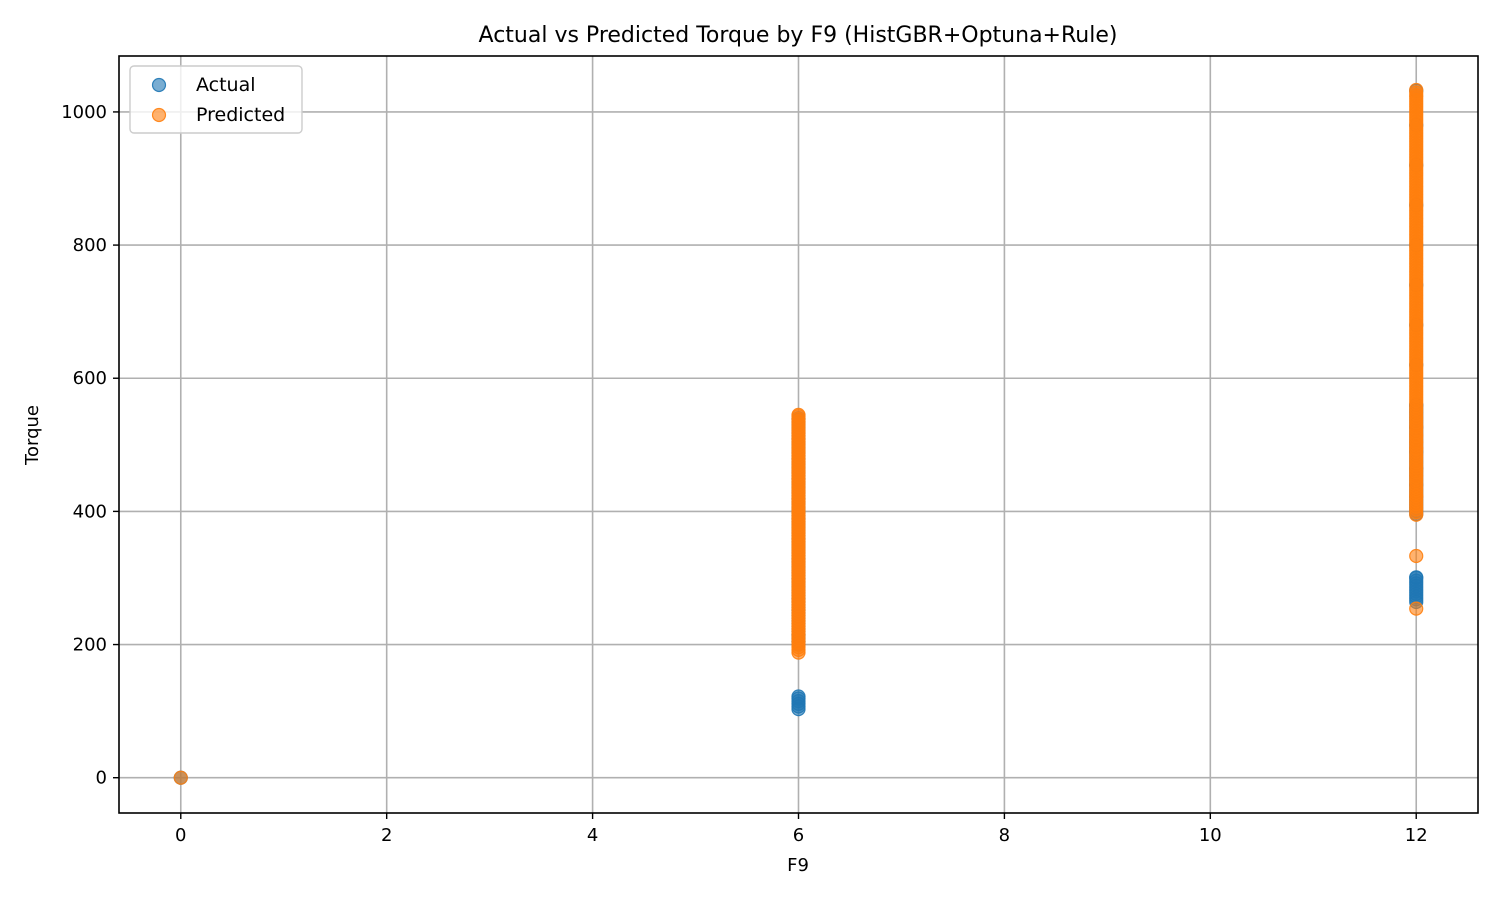 The height and width of the screenshot is (900, 1500). What do you see at coordinates (90, 378) in the screenshot?
I see `y-tick-label: 600` at bounding box center [90, 378].